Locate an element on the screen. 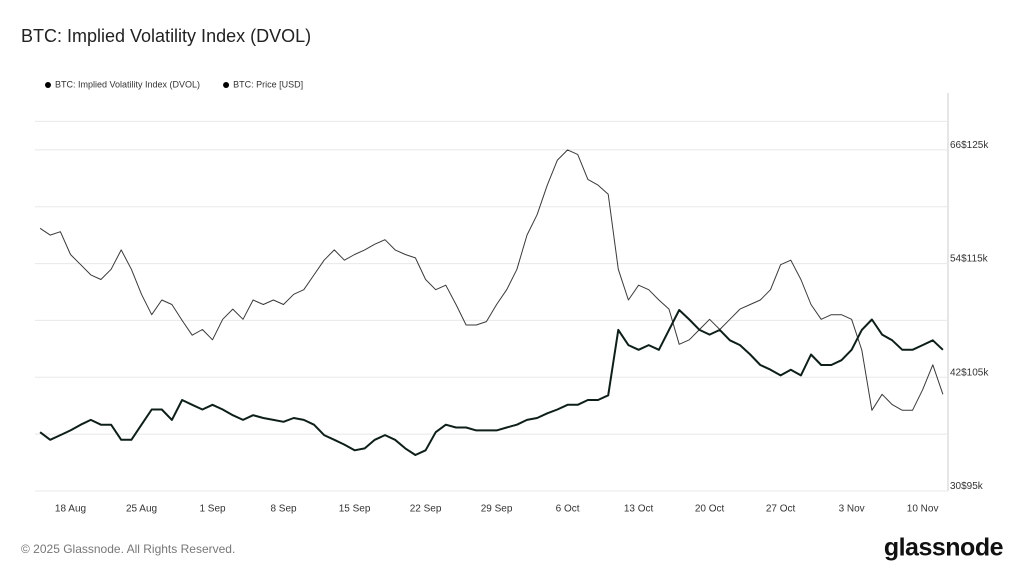 Image resolution: width=1024 pixels, height=576 pixels. copyright: © 2025 Glassnode. All Rights Reserved. is located at coordinates (128, 549).